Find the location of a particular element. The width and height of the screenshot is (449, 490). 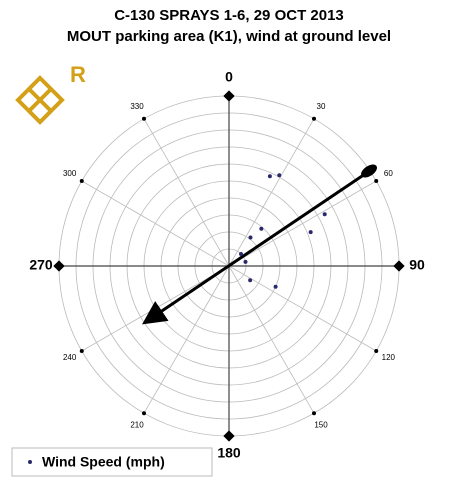

theta-tick-label: 60 is located at coordinates (388, 173).